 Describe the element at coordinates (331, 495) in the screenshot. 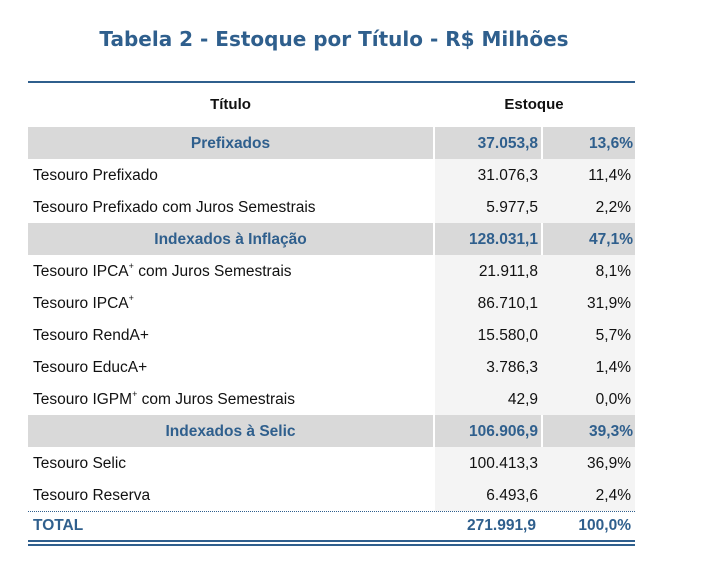

I see `table-row: Tesouro Reserva 6.493,6 2,4%` at that location.